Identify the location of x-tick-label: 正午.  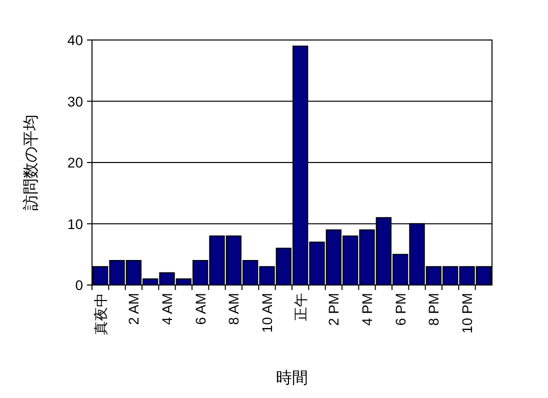
(300, 307).